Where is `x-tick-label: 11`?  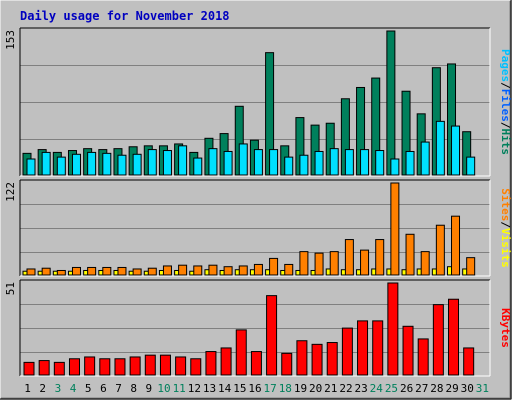
x-tick-label: 11 is located at coordinates (179, 388).